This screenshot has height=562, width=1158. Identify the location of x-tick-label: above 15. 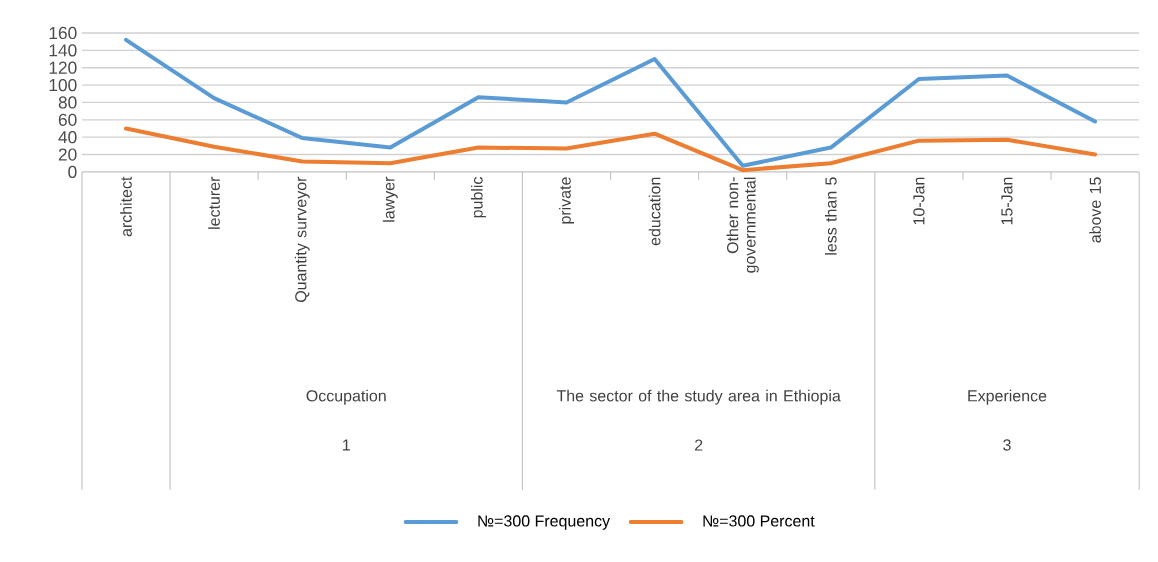
(1095, 210).